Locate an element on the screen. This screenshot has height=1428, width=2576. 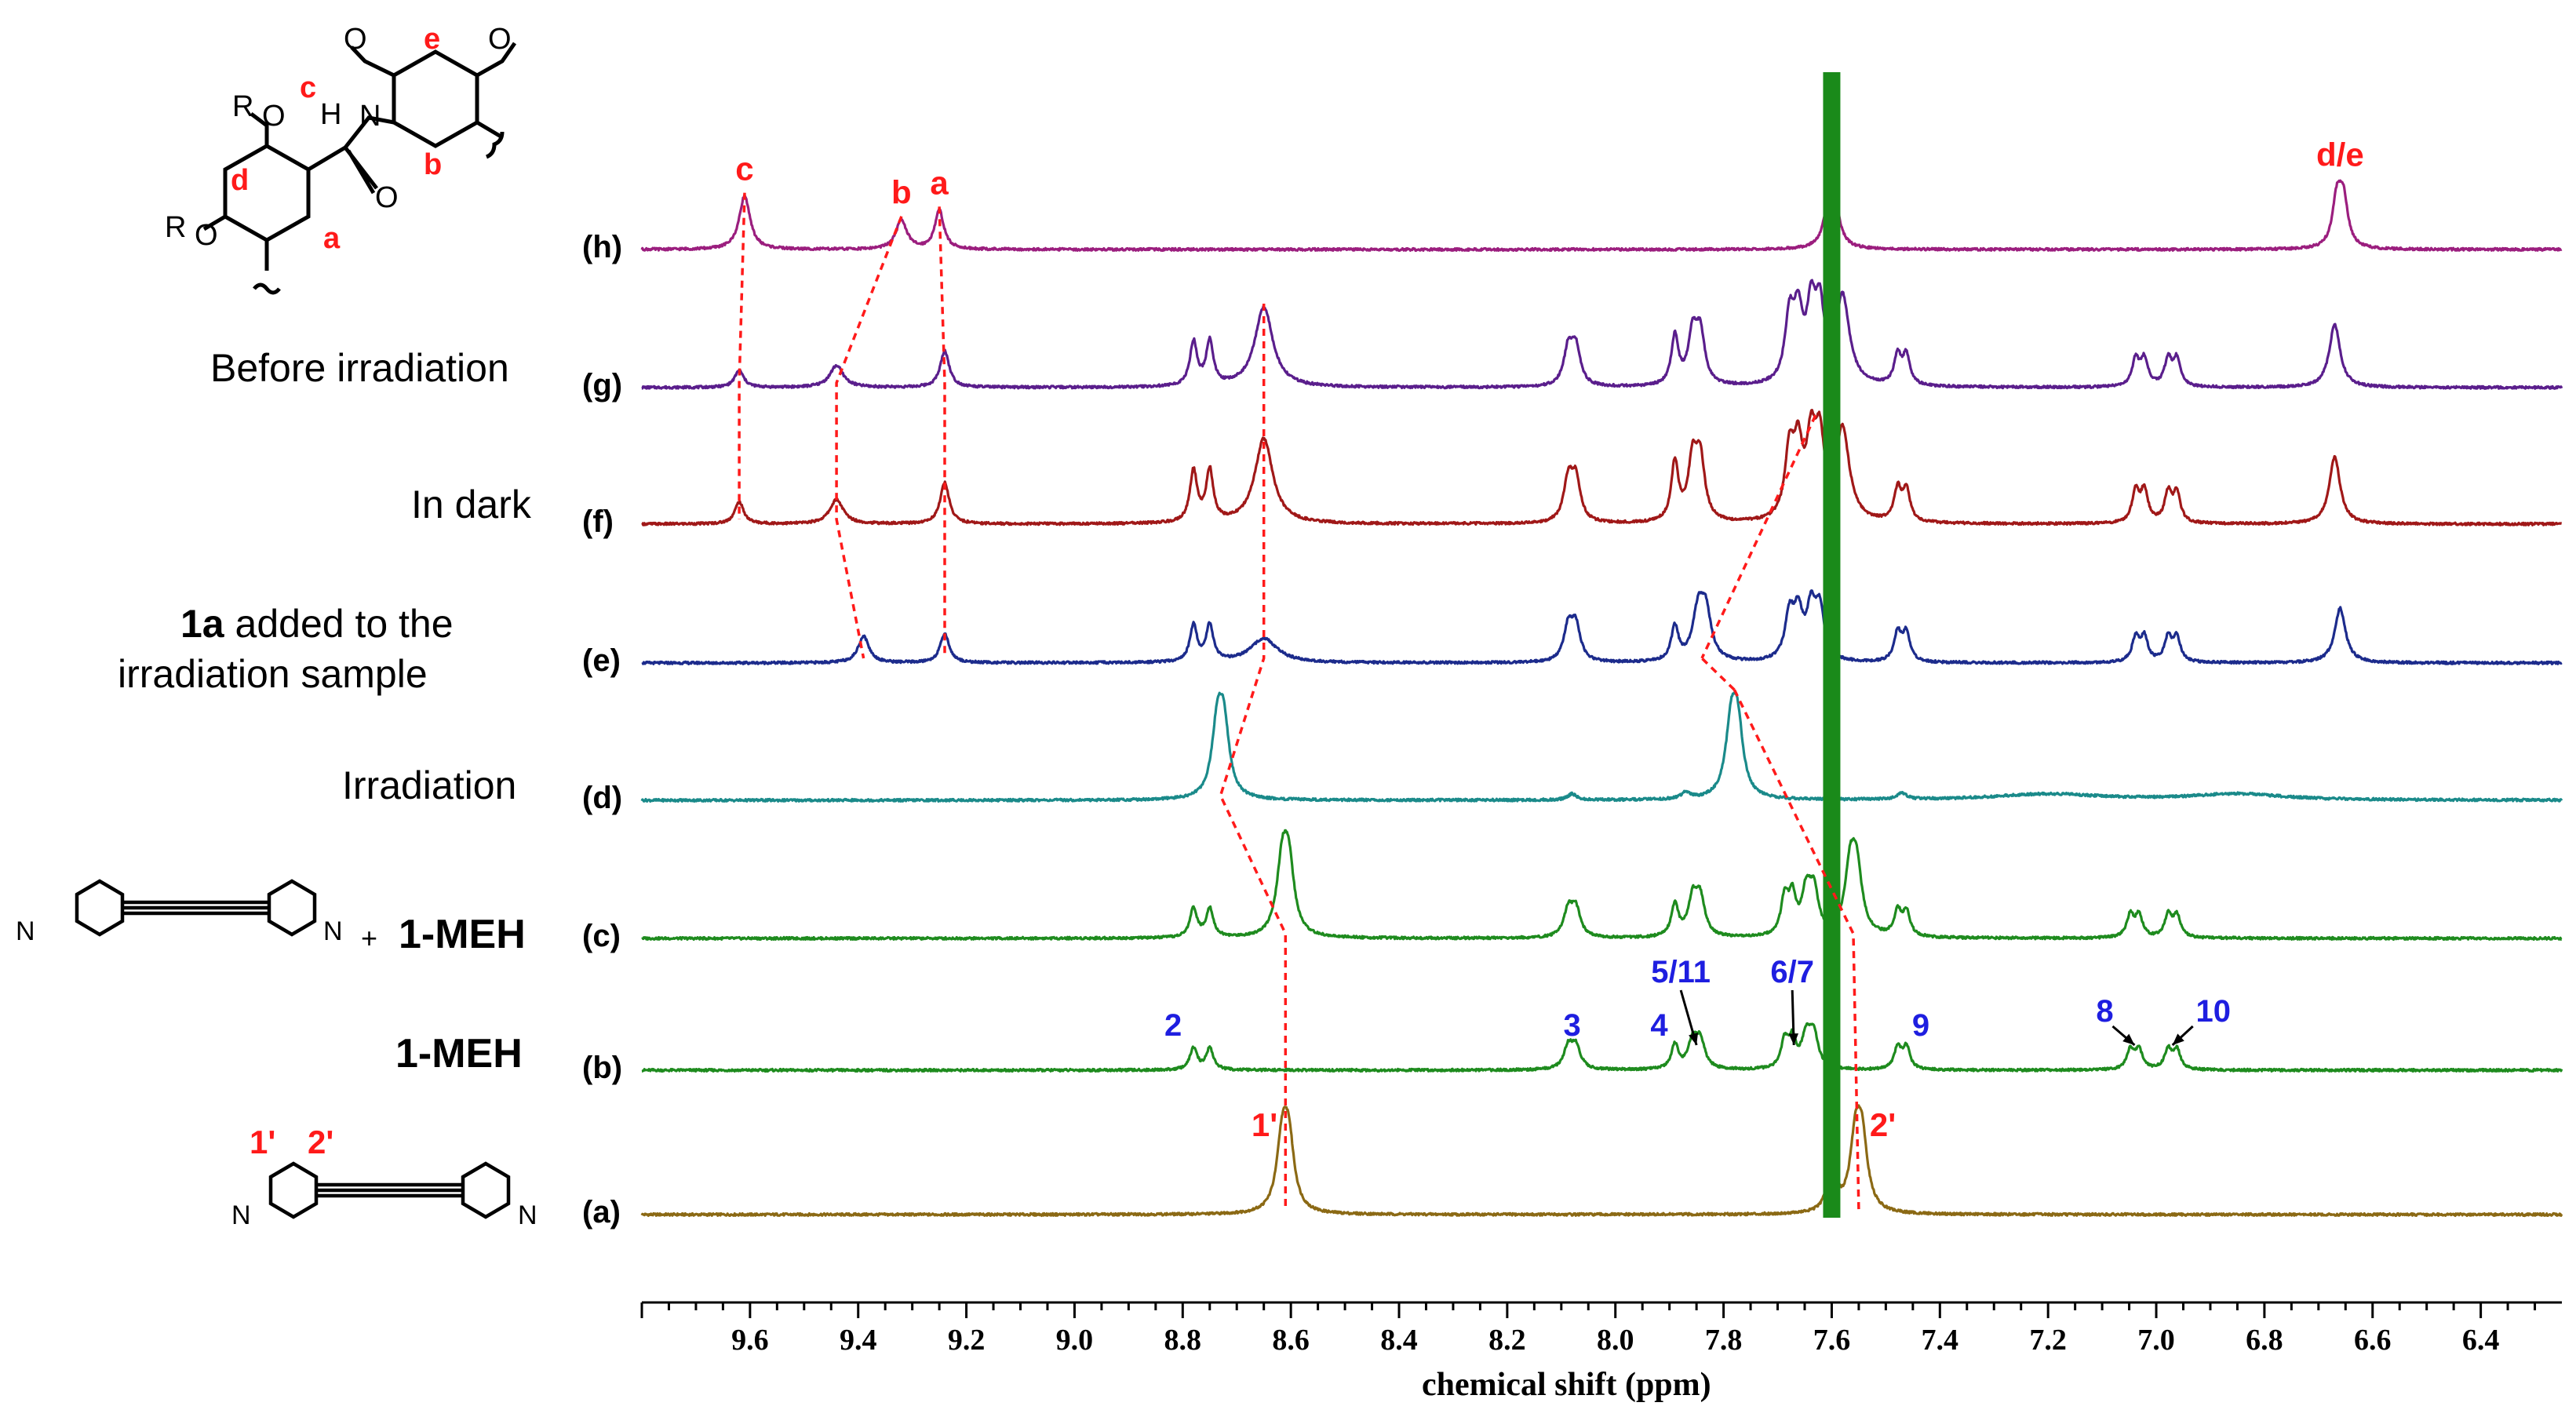
x-tick-label: 8.6 is located at coordinates (1291, 1340).